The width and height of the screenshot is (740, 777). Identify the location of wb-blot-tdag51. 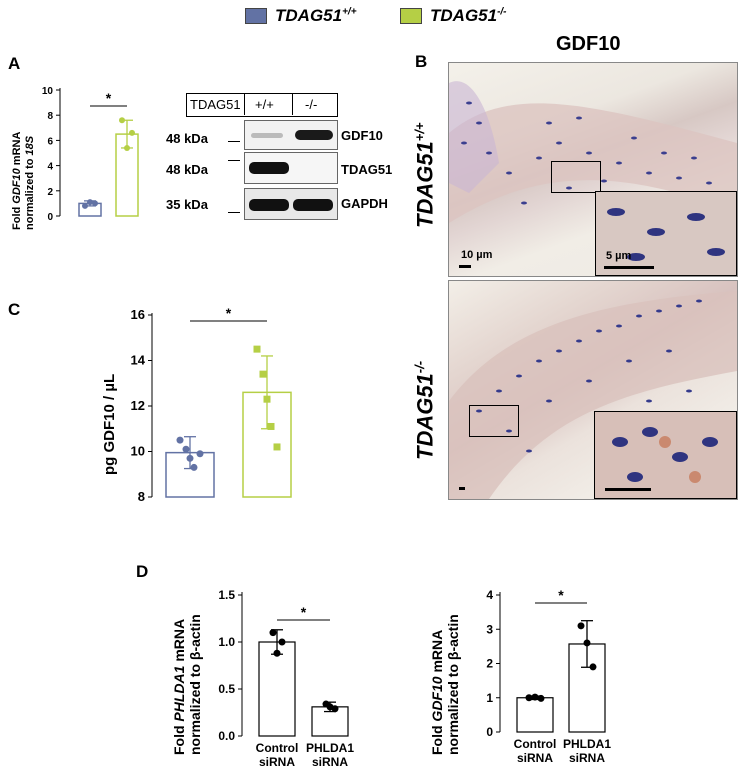
(291, 168).